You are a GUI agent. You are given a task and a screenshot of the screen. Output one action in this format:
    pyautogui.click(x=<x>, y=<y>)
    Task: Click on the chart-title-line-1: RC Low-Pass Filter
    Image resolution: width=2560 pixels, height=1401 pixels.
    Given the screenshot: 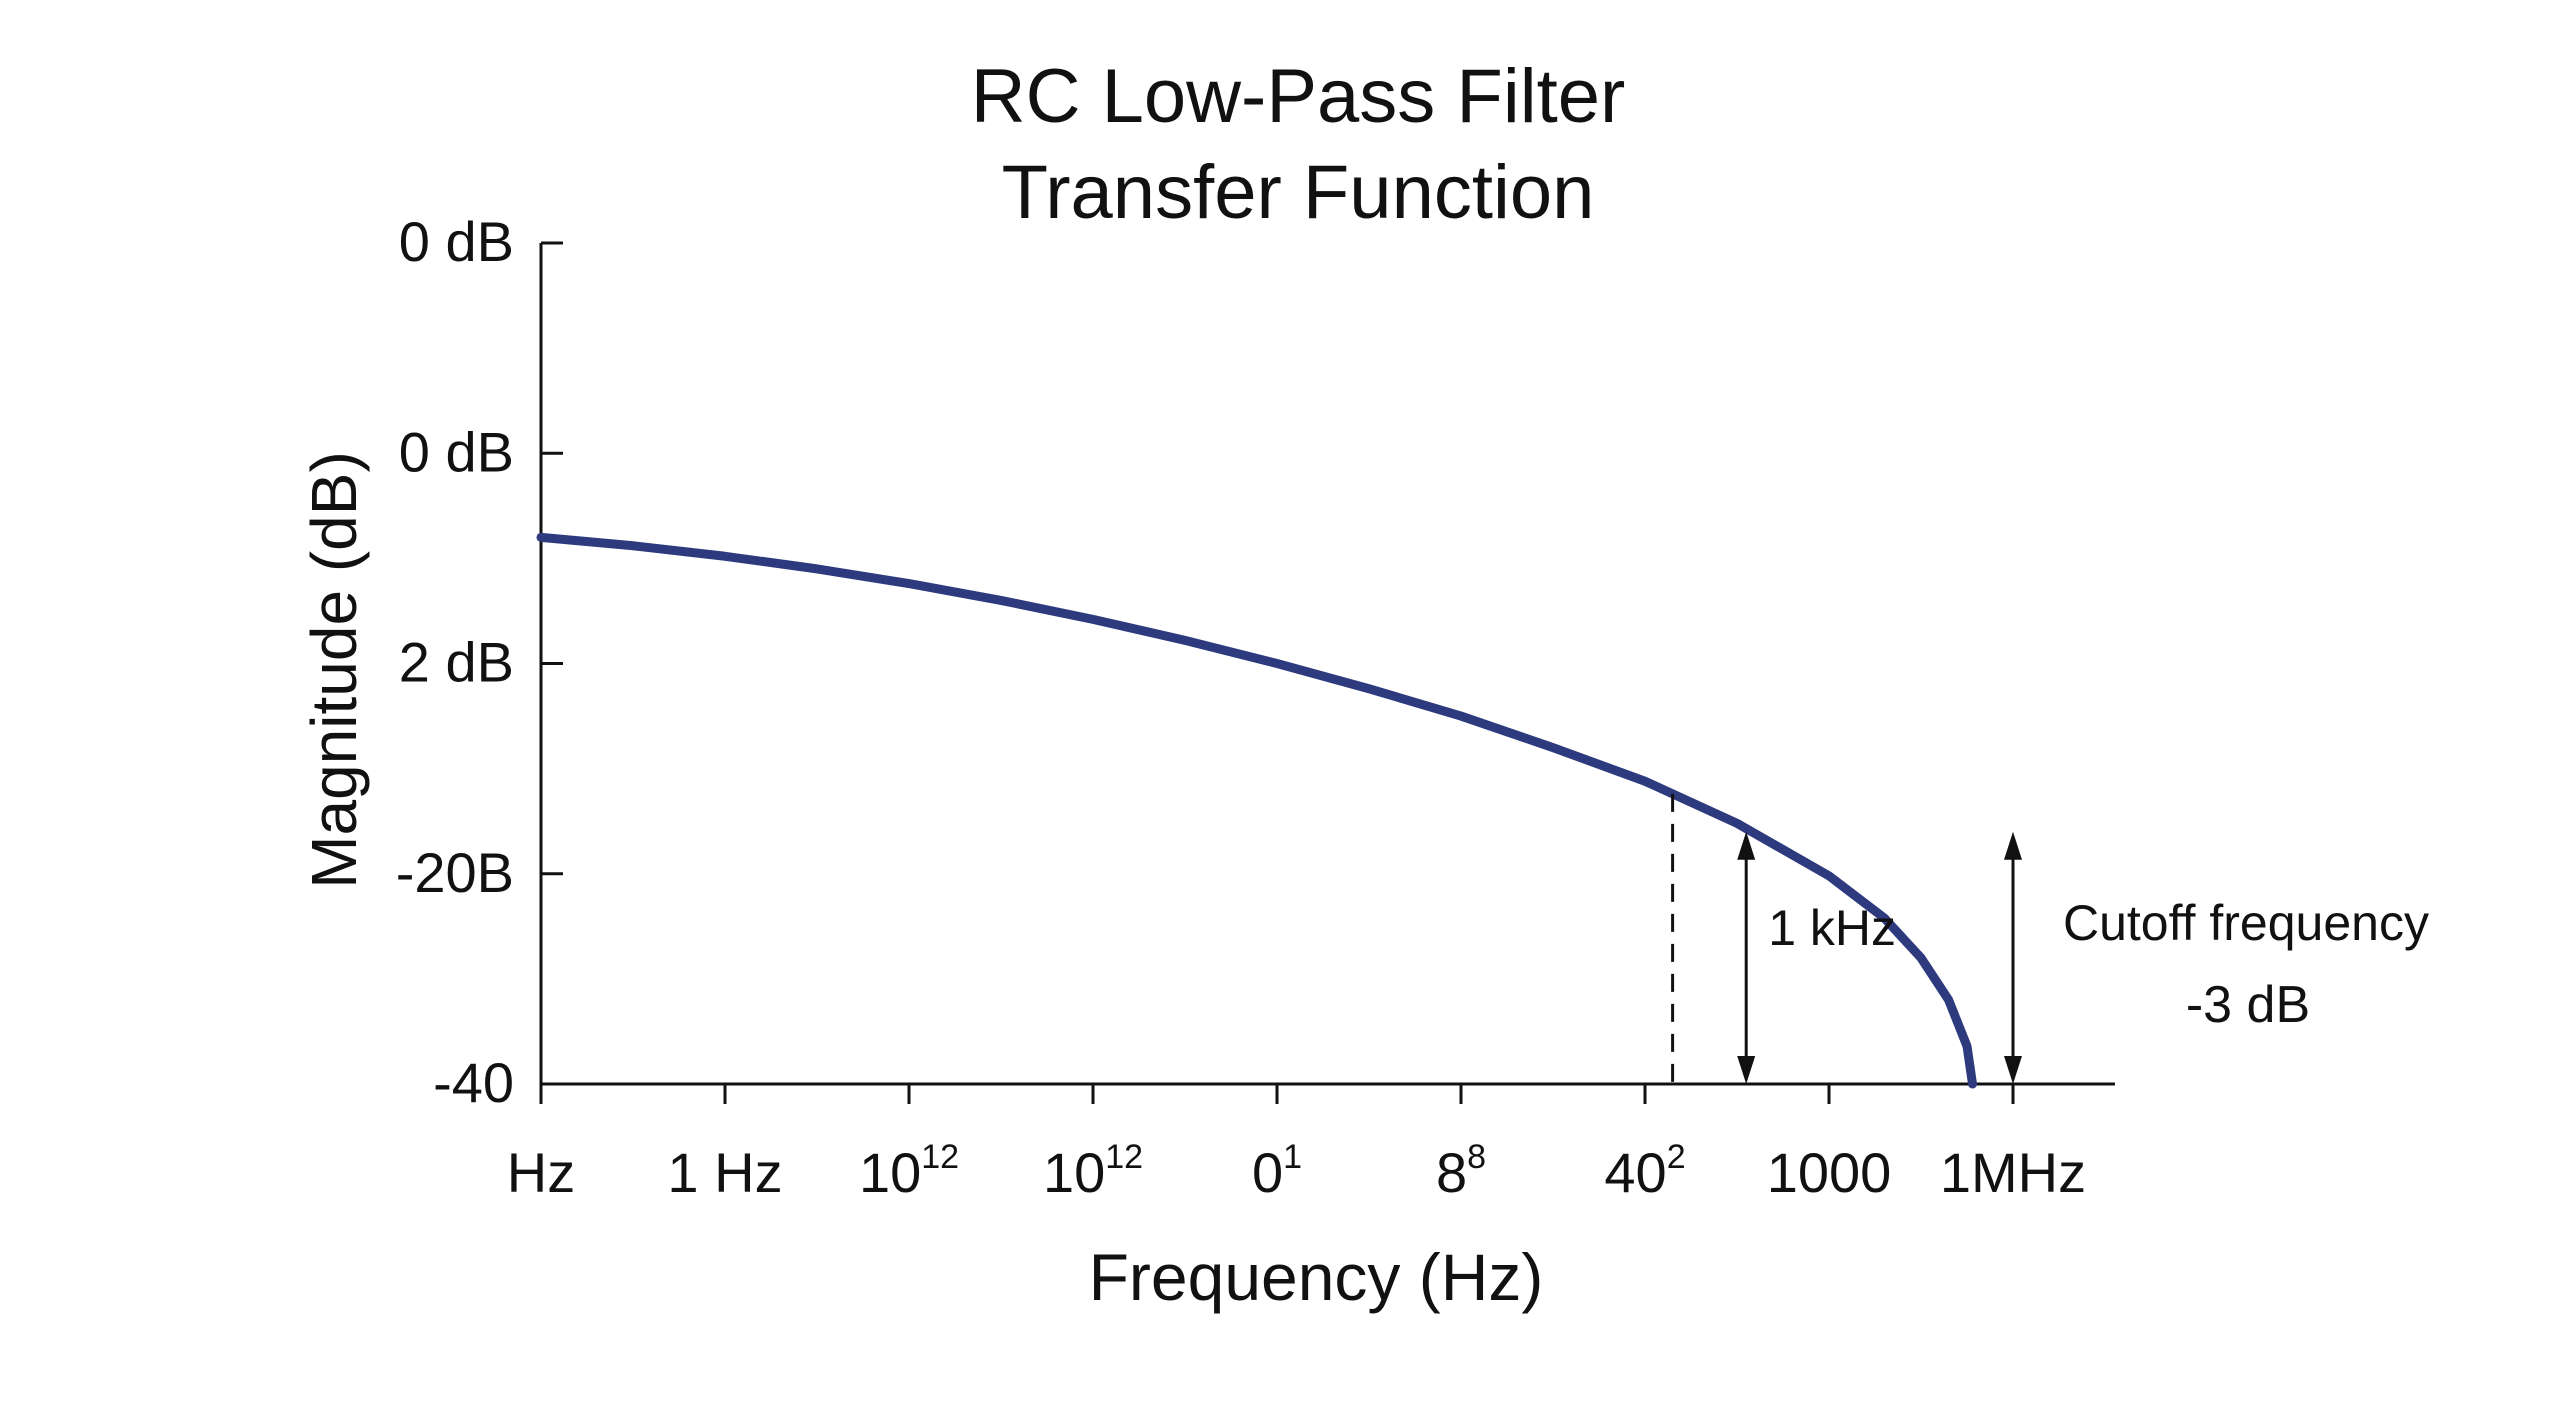 What is the action you would take?
    pyautogui.click(x=1298, y=96)
    